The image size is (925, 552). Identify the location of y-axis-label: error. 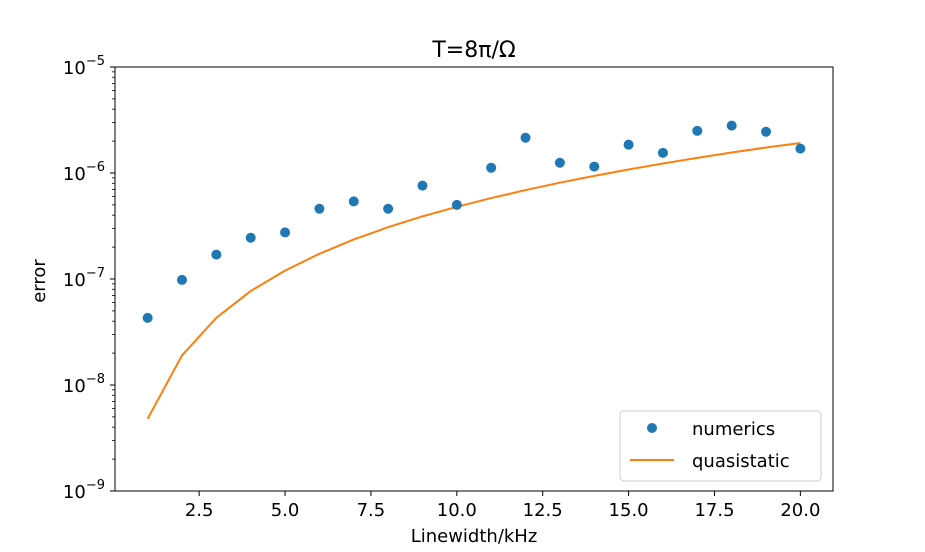
(39, 281).